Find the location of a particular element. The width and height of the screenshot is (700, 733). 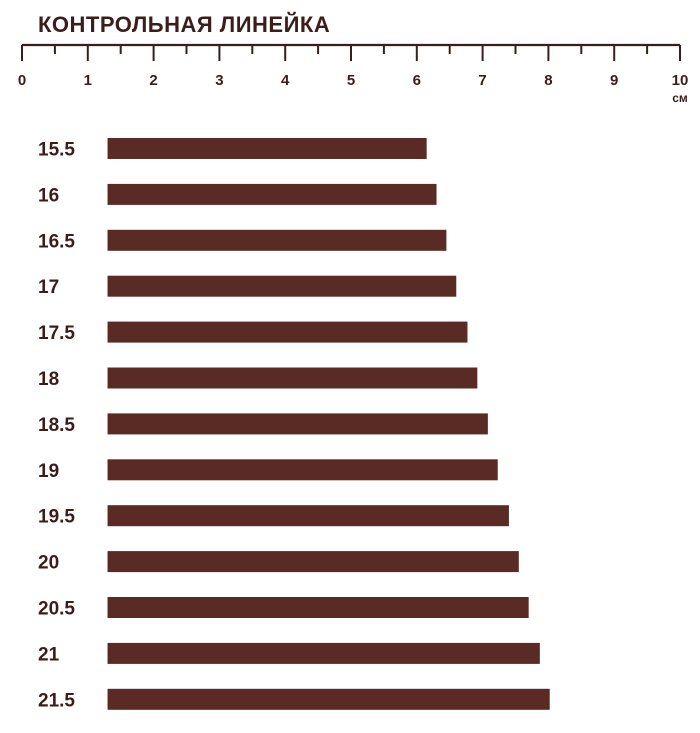

bar-row: 19 is located at coordinates (268, 470).